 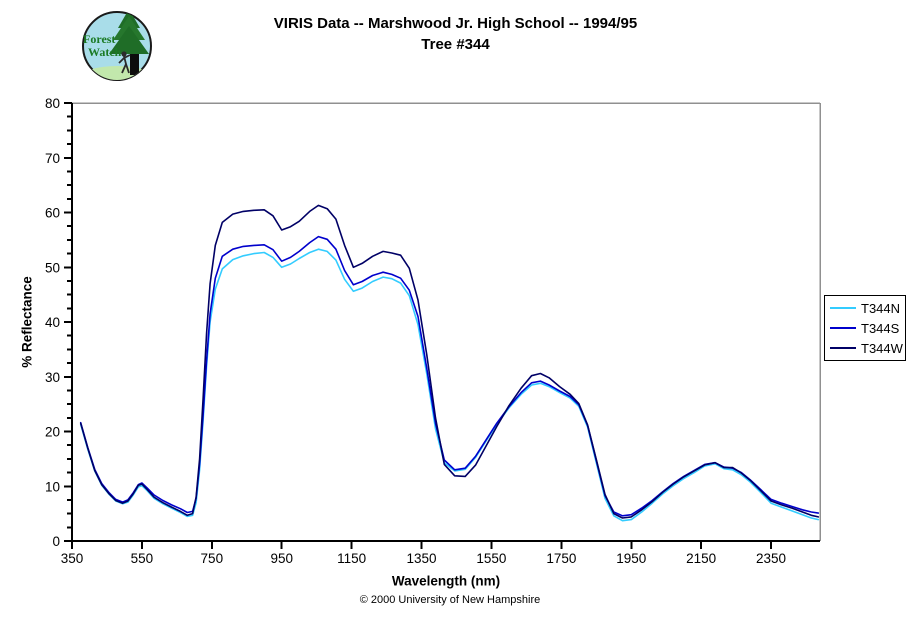 What do you see at coordinates (561, 558) in the screenshot?
I see `x-tick-label: 1750` at bounding box center [561, 558].